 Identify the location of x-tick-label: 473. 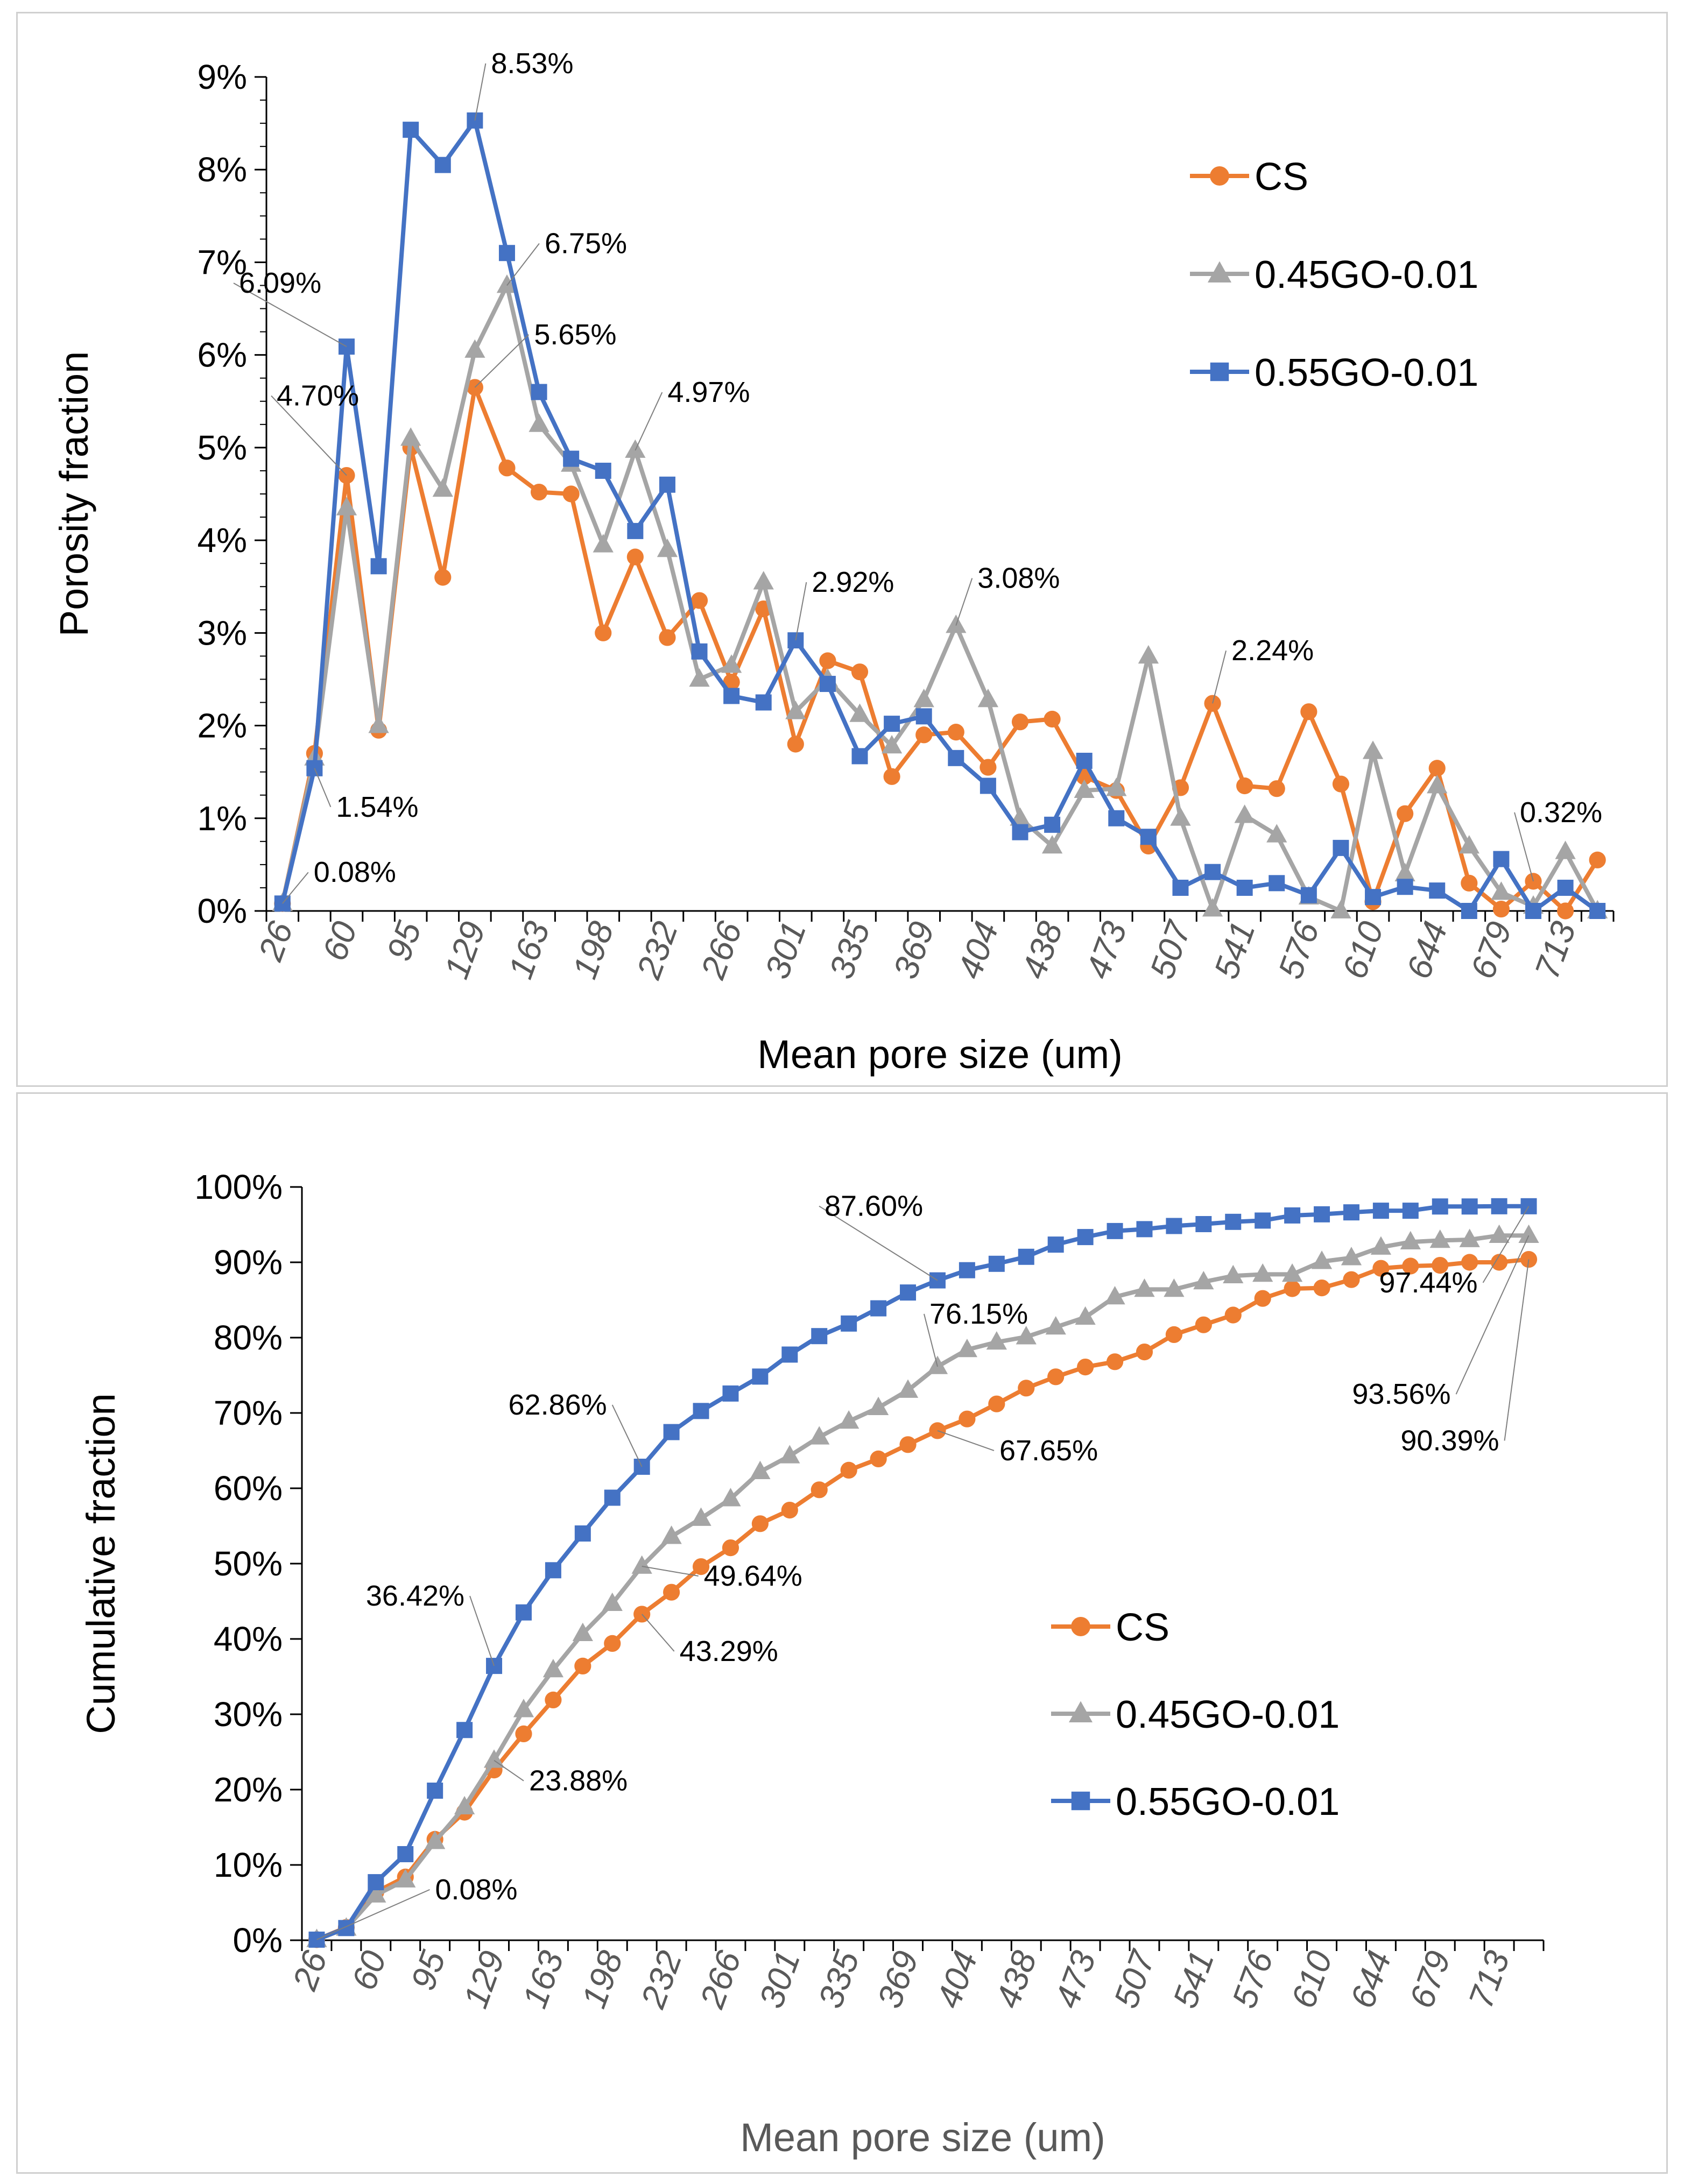
(1075, 1979).